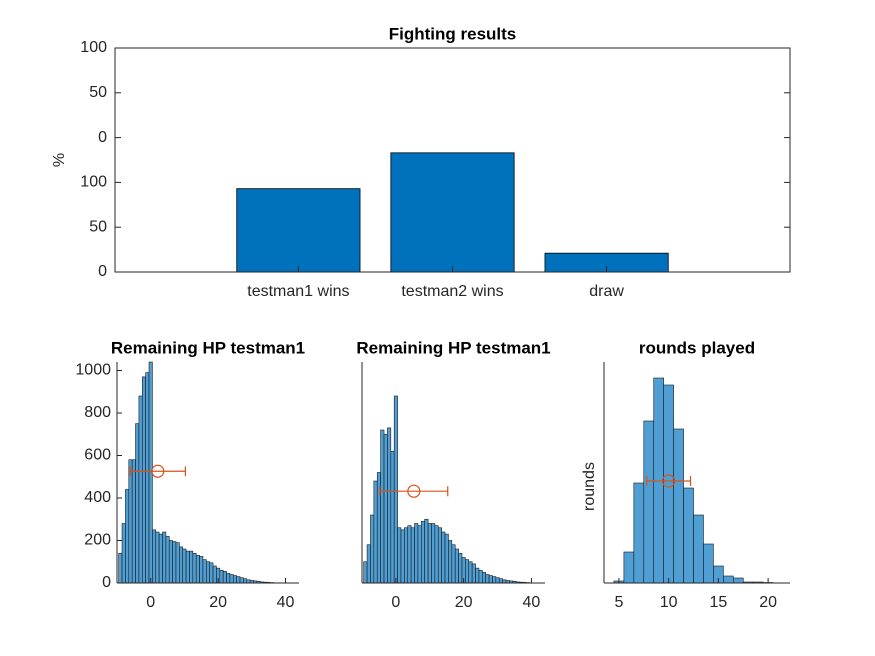 The image size is (875, 656). I want to click on x-tick-label: testman1 wins, so click(298, 291).